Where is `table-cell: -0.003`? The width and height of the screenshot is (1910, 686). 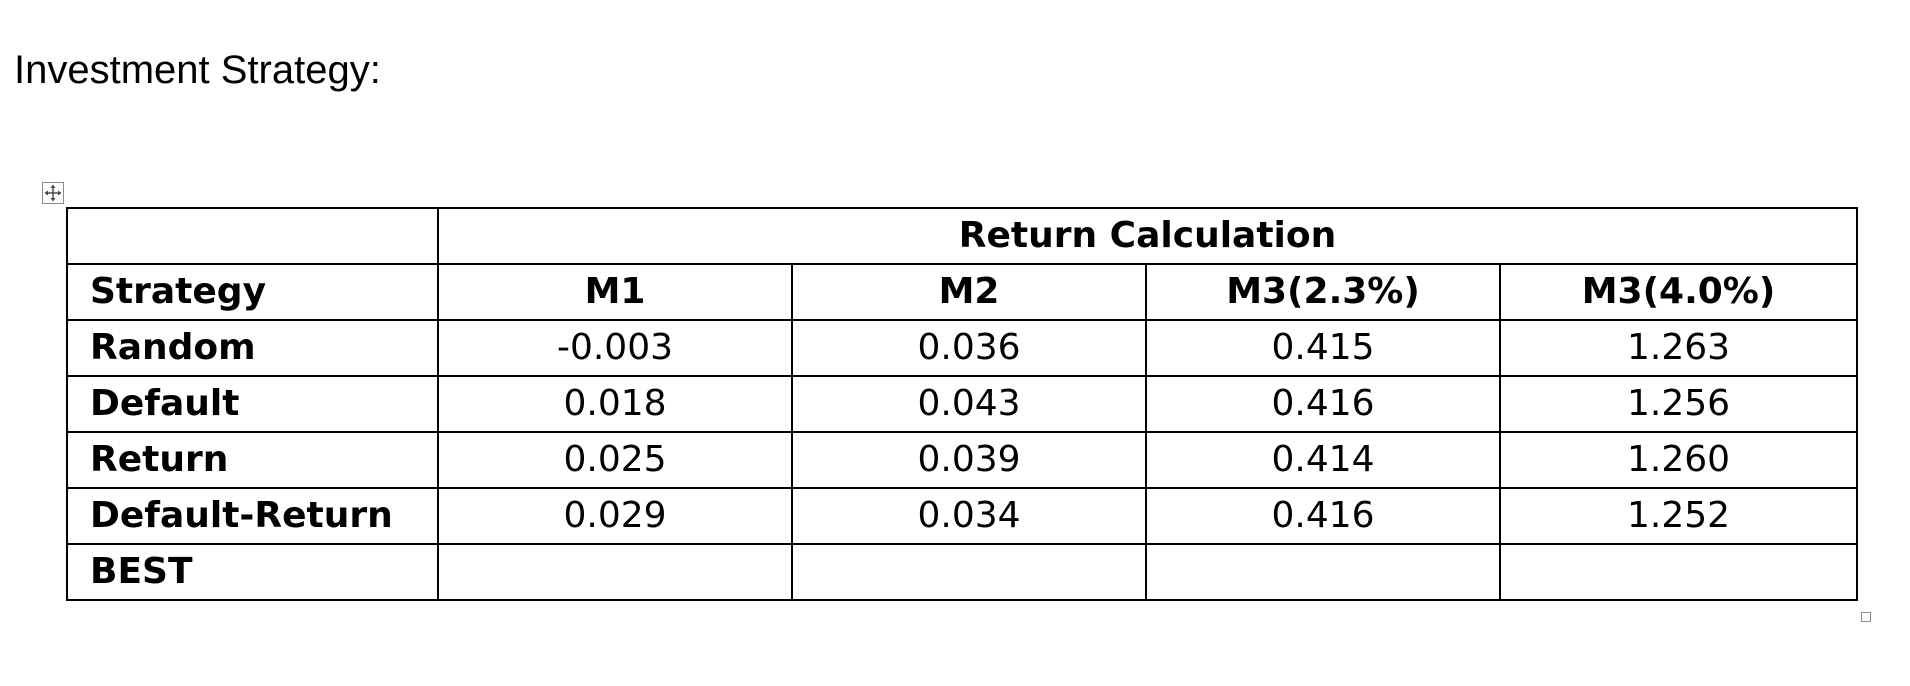
table-cell: -0.003 is located at coordinates (615, 348).